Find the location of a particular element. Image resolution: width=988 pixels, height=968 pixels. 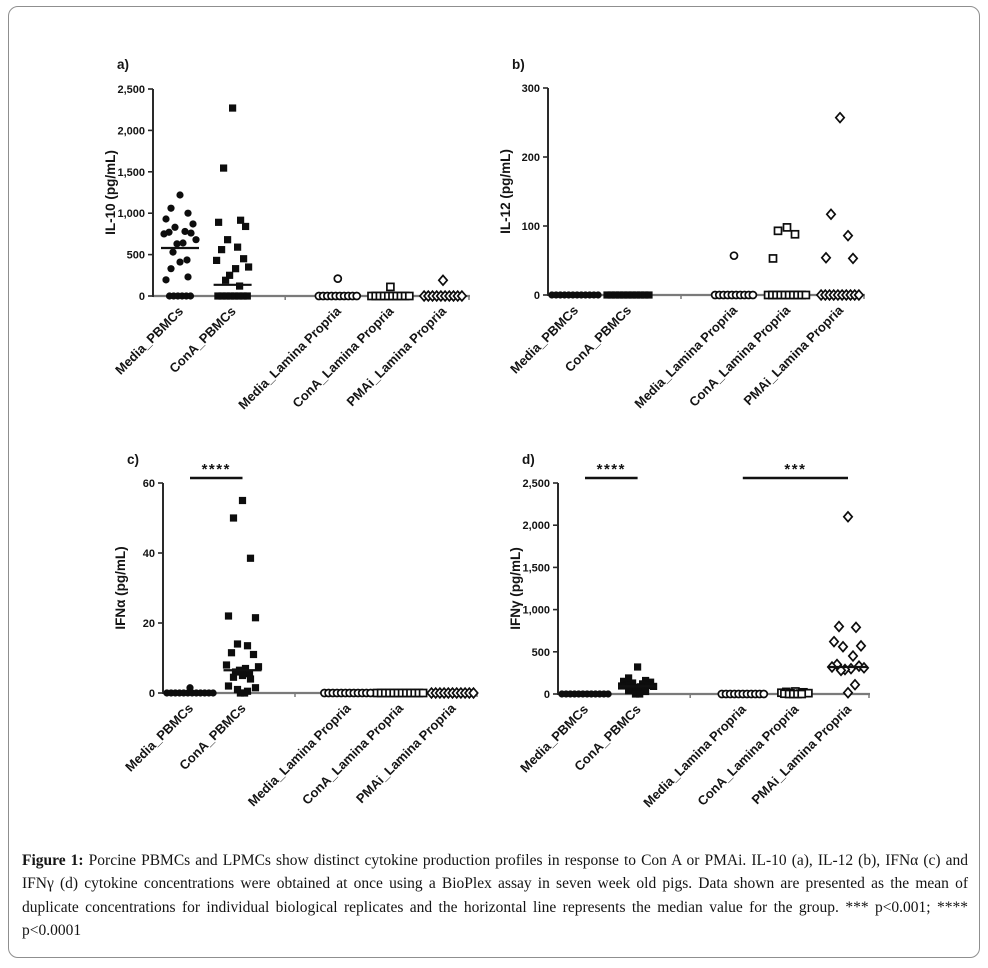

significance-stars: *** is located at coordinates (795, 469).